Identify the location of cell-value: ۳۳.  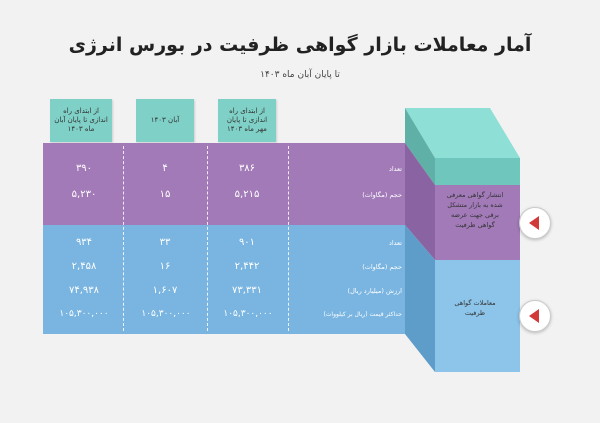
(165, 242).